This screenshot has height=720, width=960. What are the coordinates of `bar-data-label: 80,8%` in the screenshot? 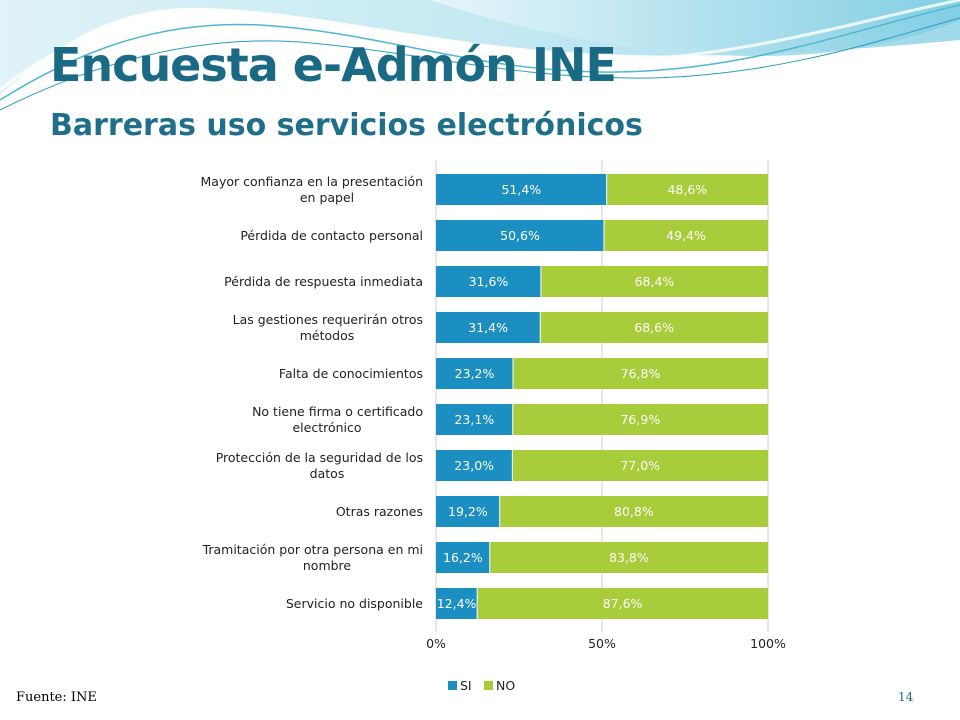 It's located at (634, 511).